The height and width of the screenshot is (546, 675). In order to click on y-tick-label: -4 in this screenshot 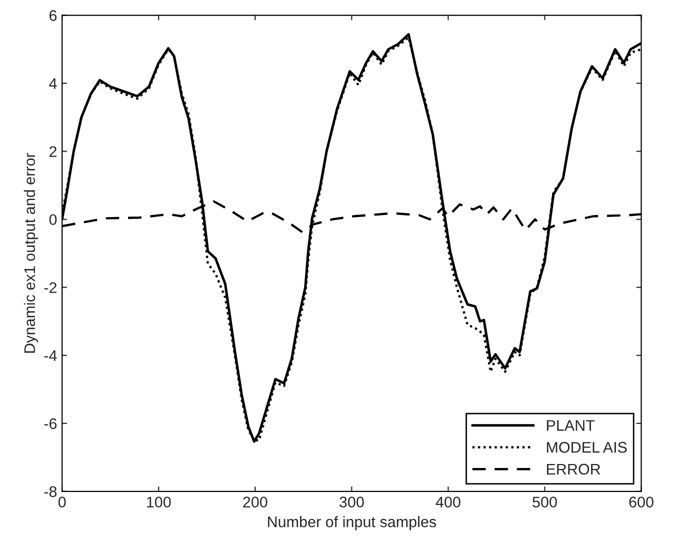, I will do `click(50, 355)`.